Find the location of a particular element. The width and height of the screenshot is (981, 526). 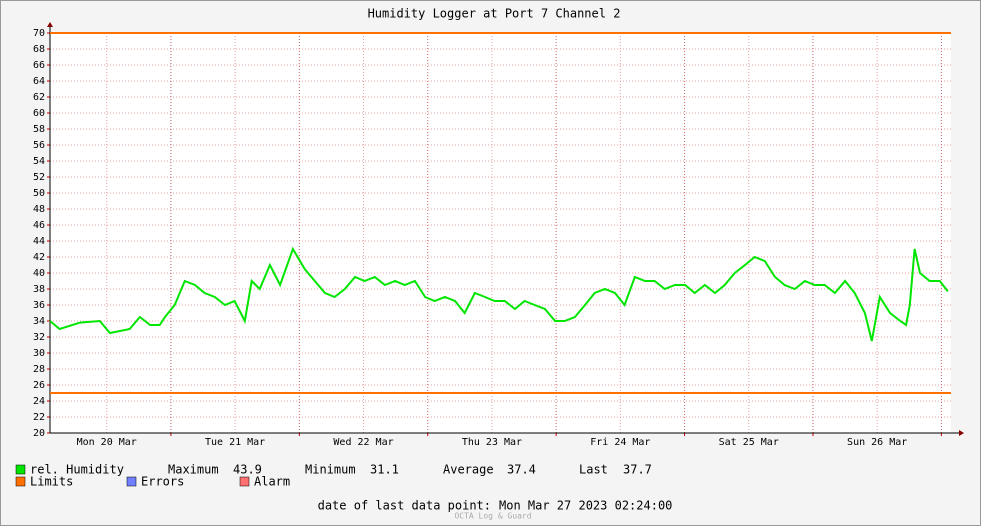

y-tick-label: 52 is located at coordinates (39, 177).